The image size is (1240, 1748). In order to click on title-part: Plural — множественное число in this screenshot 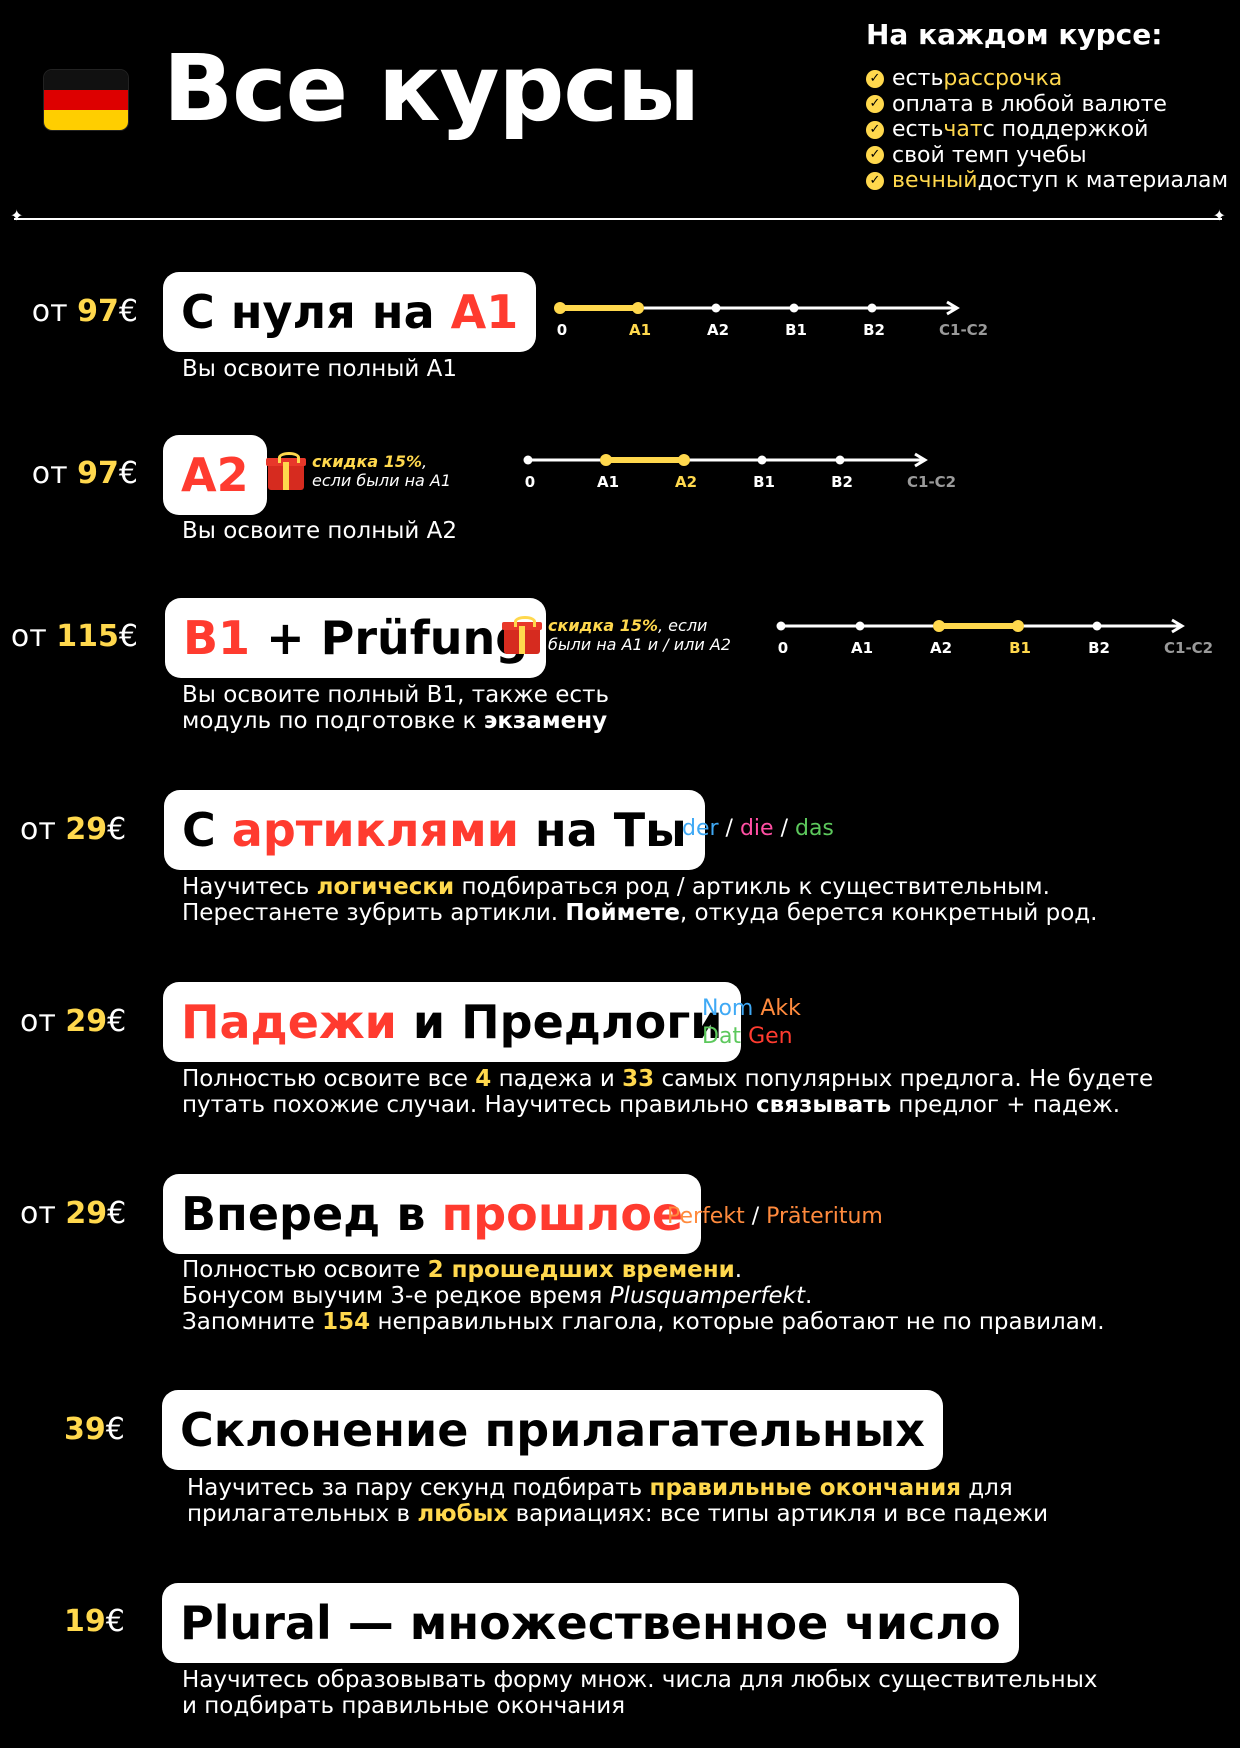, I will do `click(590, 1623)`.